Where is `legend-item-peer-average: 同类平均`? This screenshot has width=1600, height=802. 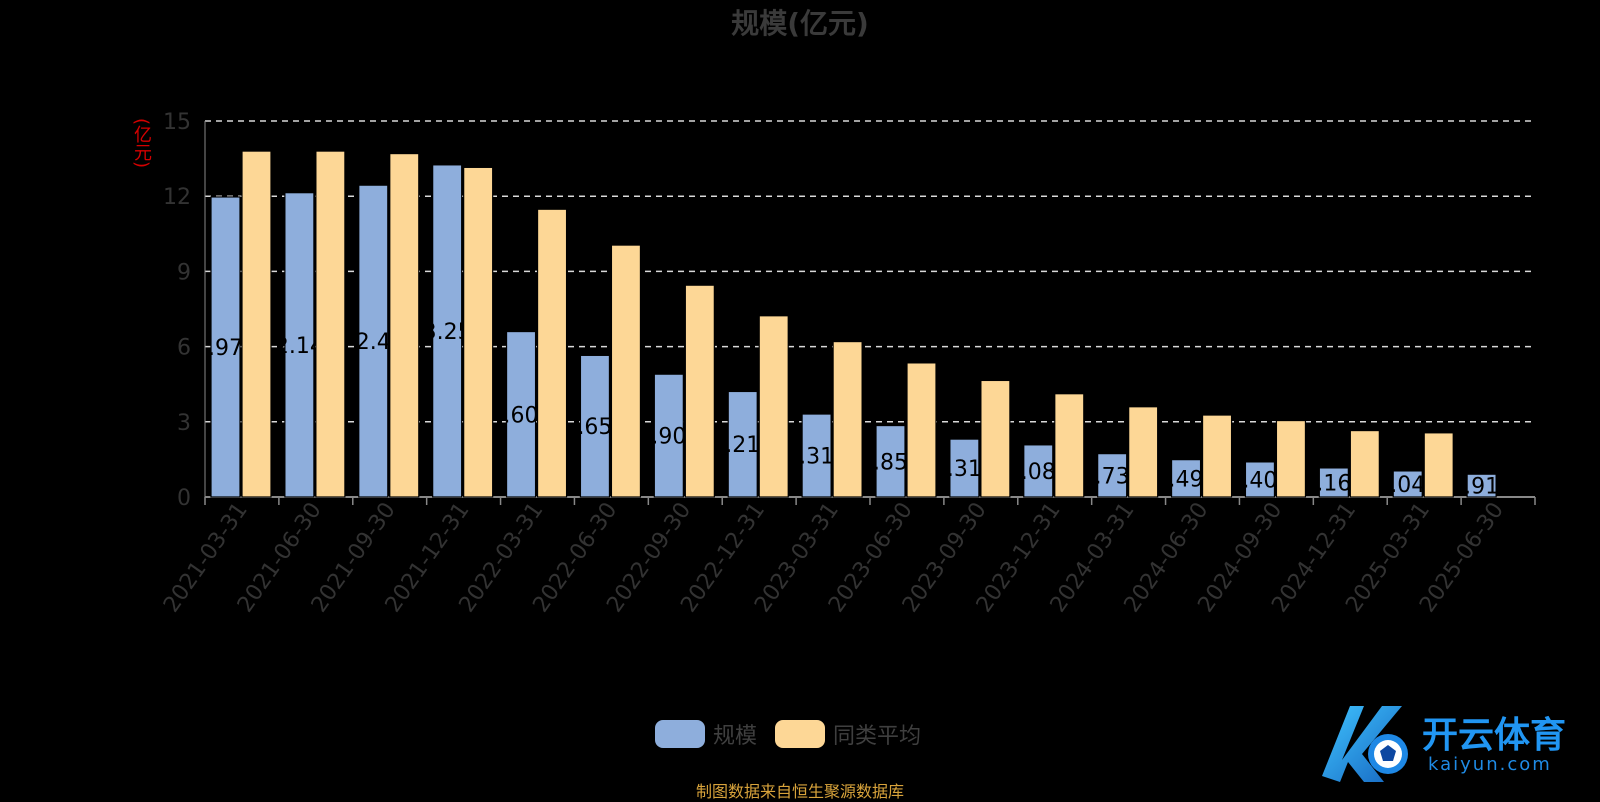
legend-item-peer-average: 同类平均 is located at coordinates (848, 734).